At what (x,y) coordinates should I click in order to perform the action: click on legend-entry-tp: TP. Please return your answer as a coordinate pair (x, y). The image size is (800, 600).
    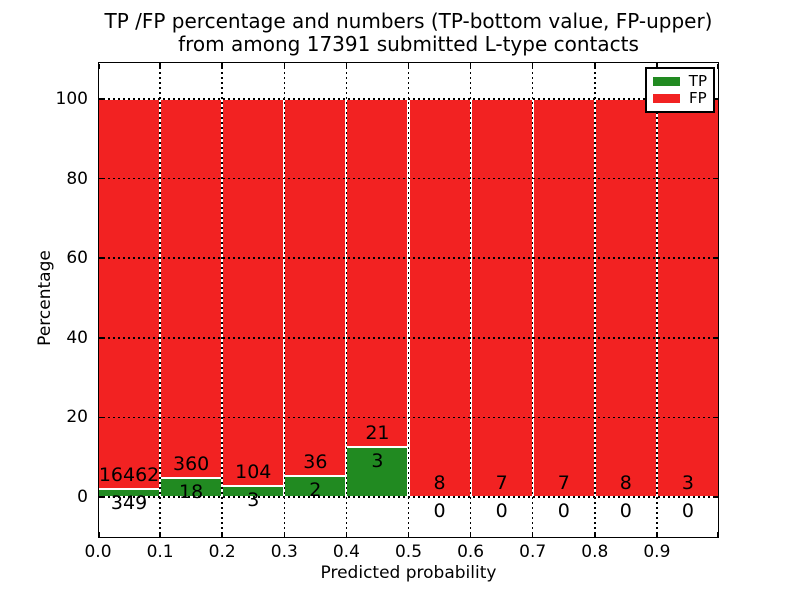
    Looking at the image, I should click on (680, 80).